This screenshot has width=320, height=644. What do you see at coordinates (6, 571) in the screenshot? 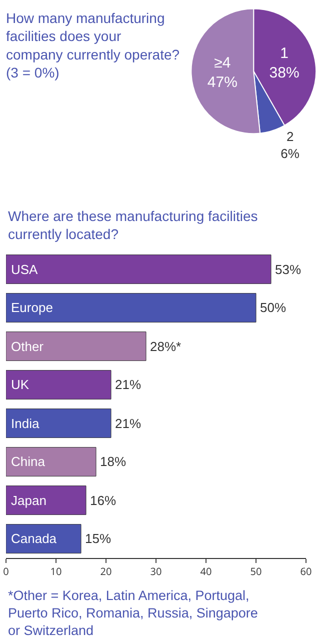
I see `x-tick-label: 0` at bounding box center [6, 571].